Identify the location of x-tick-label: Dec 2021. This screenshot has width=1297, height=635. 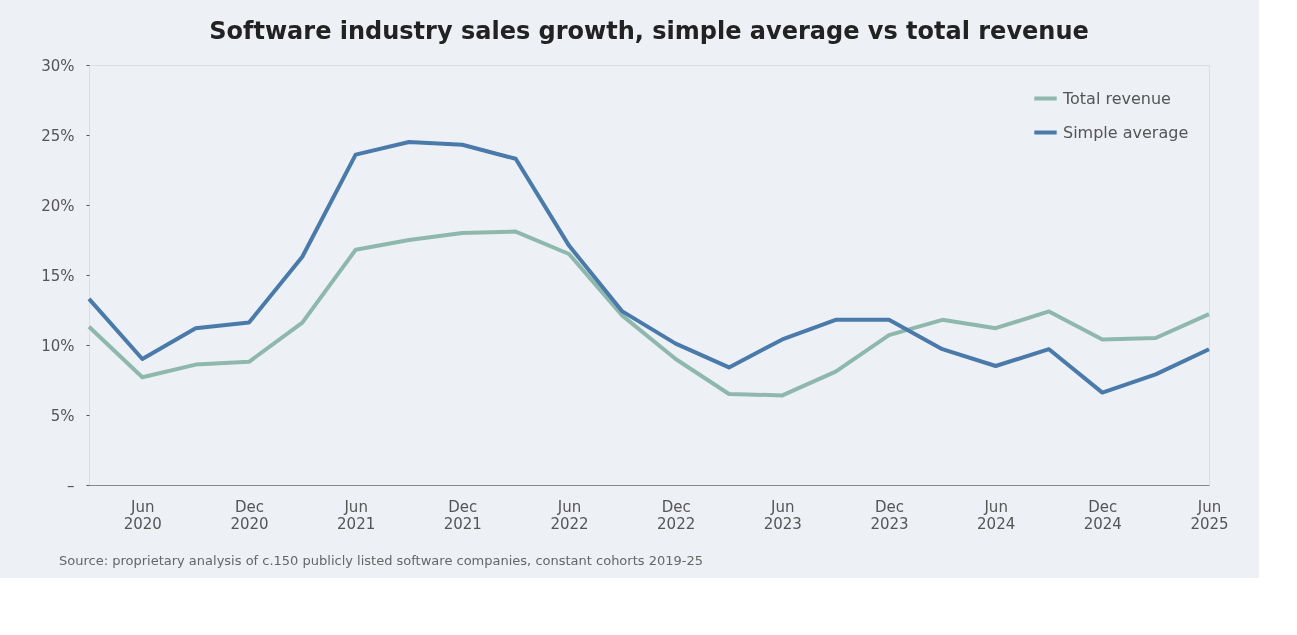
(462, 515).